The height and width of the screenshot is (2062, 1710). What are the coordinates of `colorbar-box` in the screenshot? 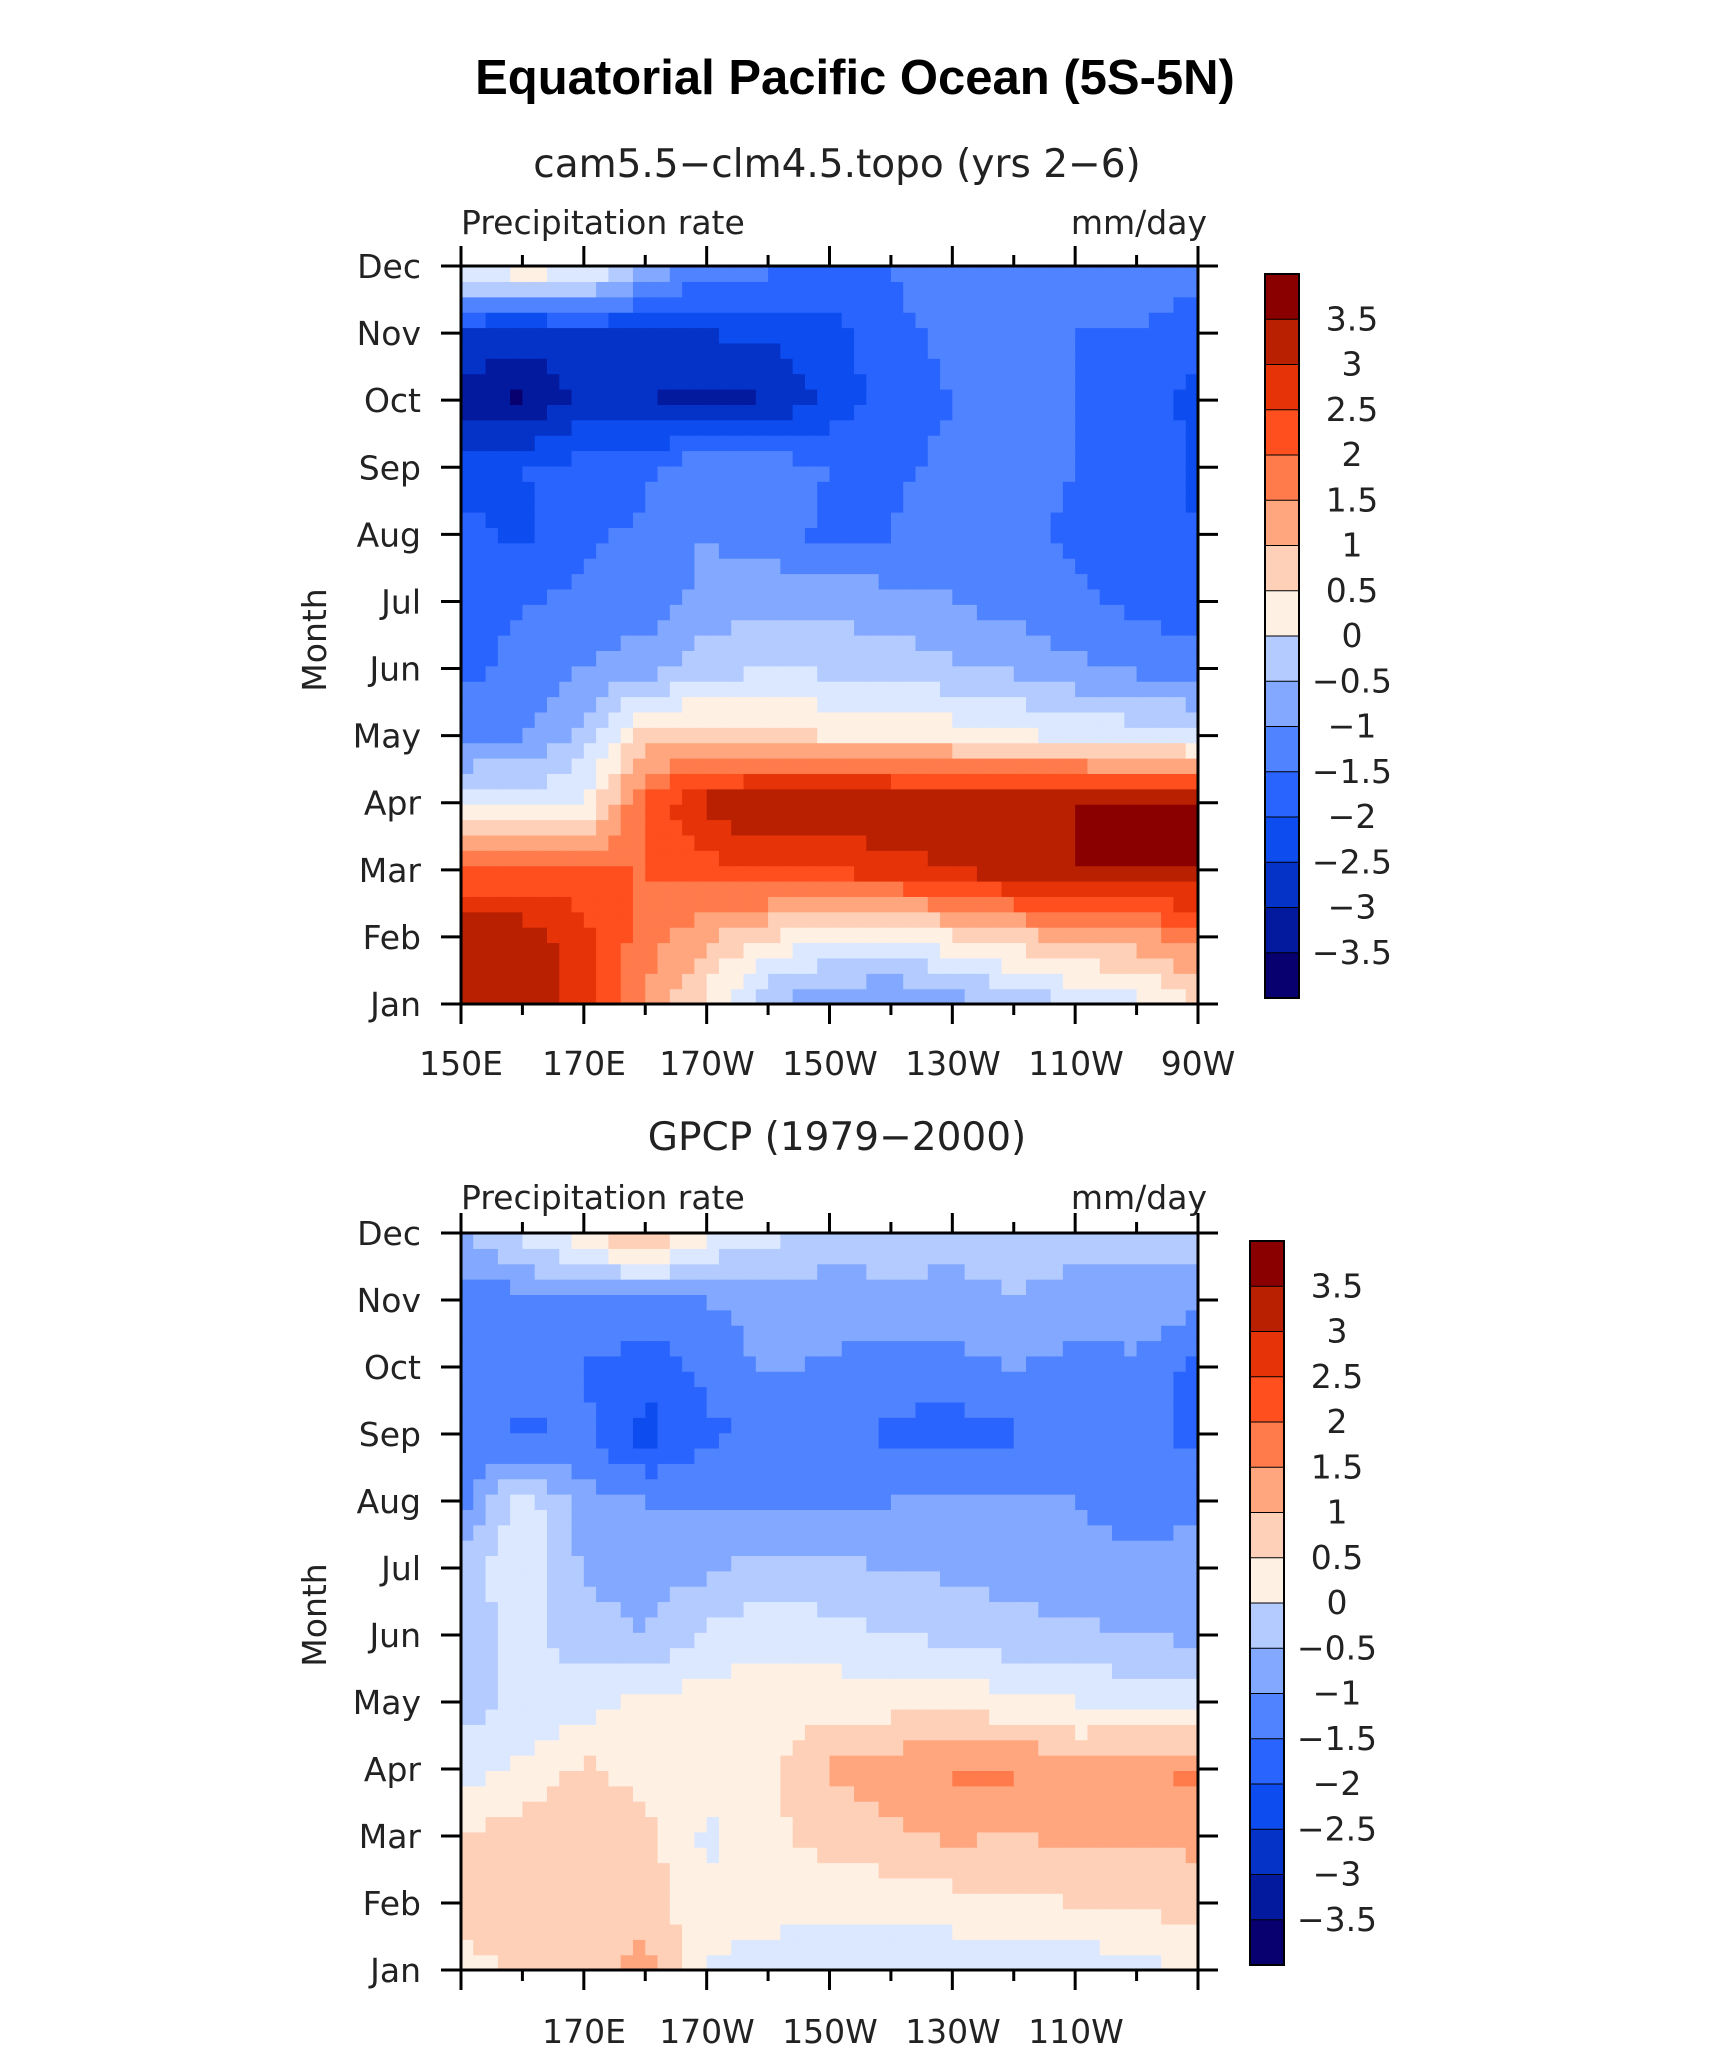 It's located at (1282, 930).